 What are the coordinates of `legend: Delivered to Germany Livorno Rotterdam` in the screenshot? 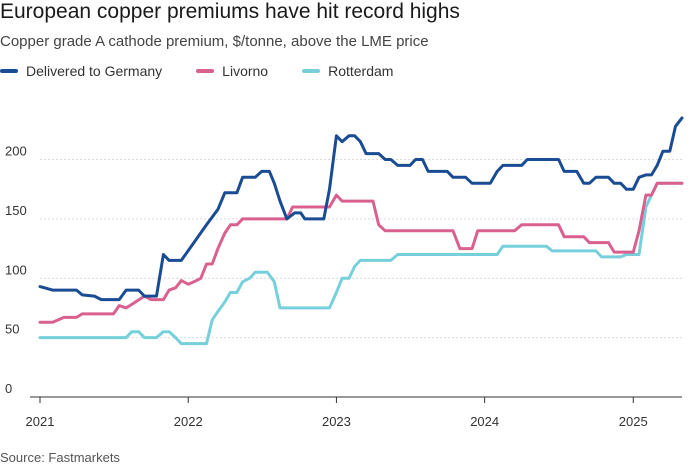 It's located at (213, 71).